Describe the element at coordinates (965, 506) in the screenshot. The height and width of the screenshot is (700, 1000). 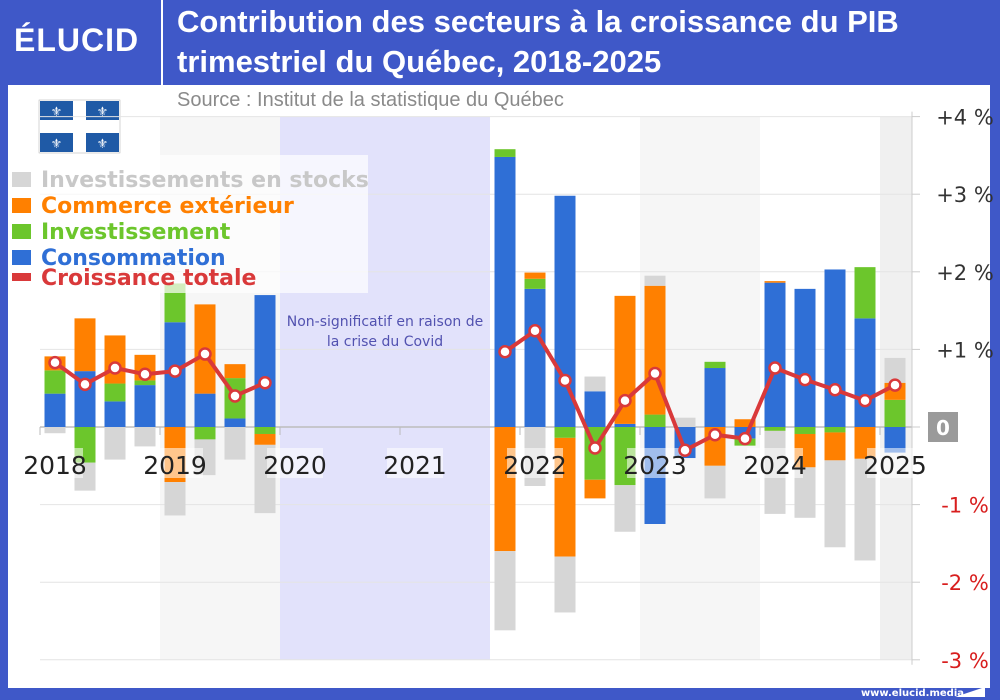
I see `y-tick-label: -1 %` at that location.